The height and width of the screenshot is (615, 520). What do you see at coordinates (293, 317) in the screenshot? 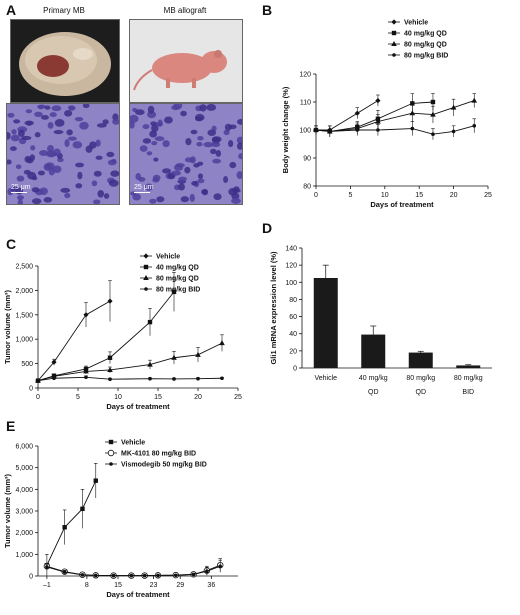
I see `y-tick-label: 60` at bounding box center [293, 317].